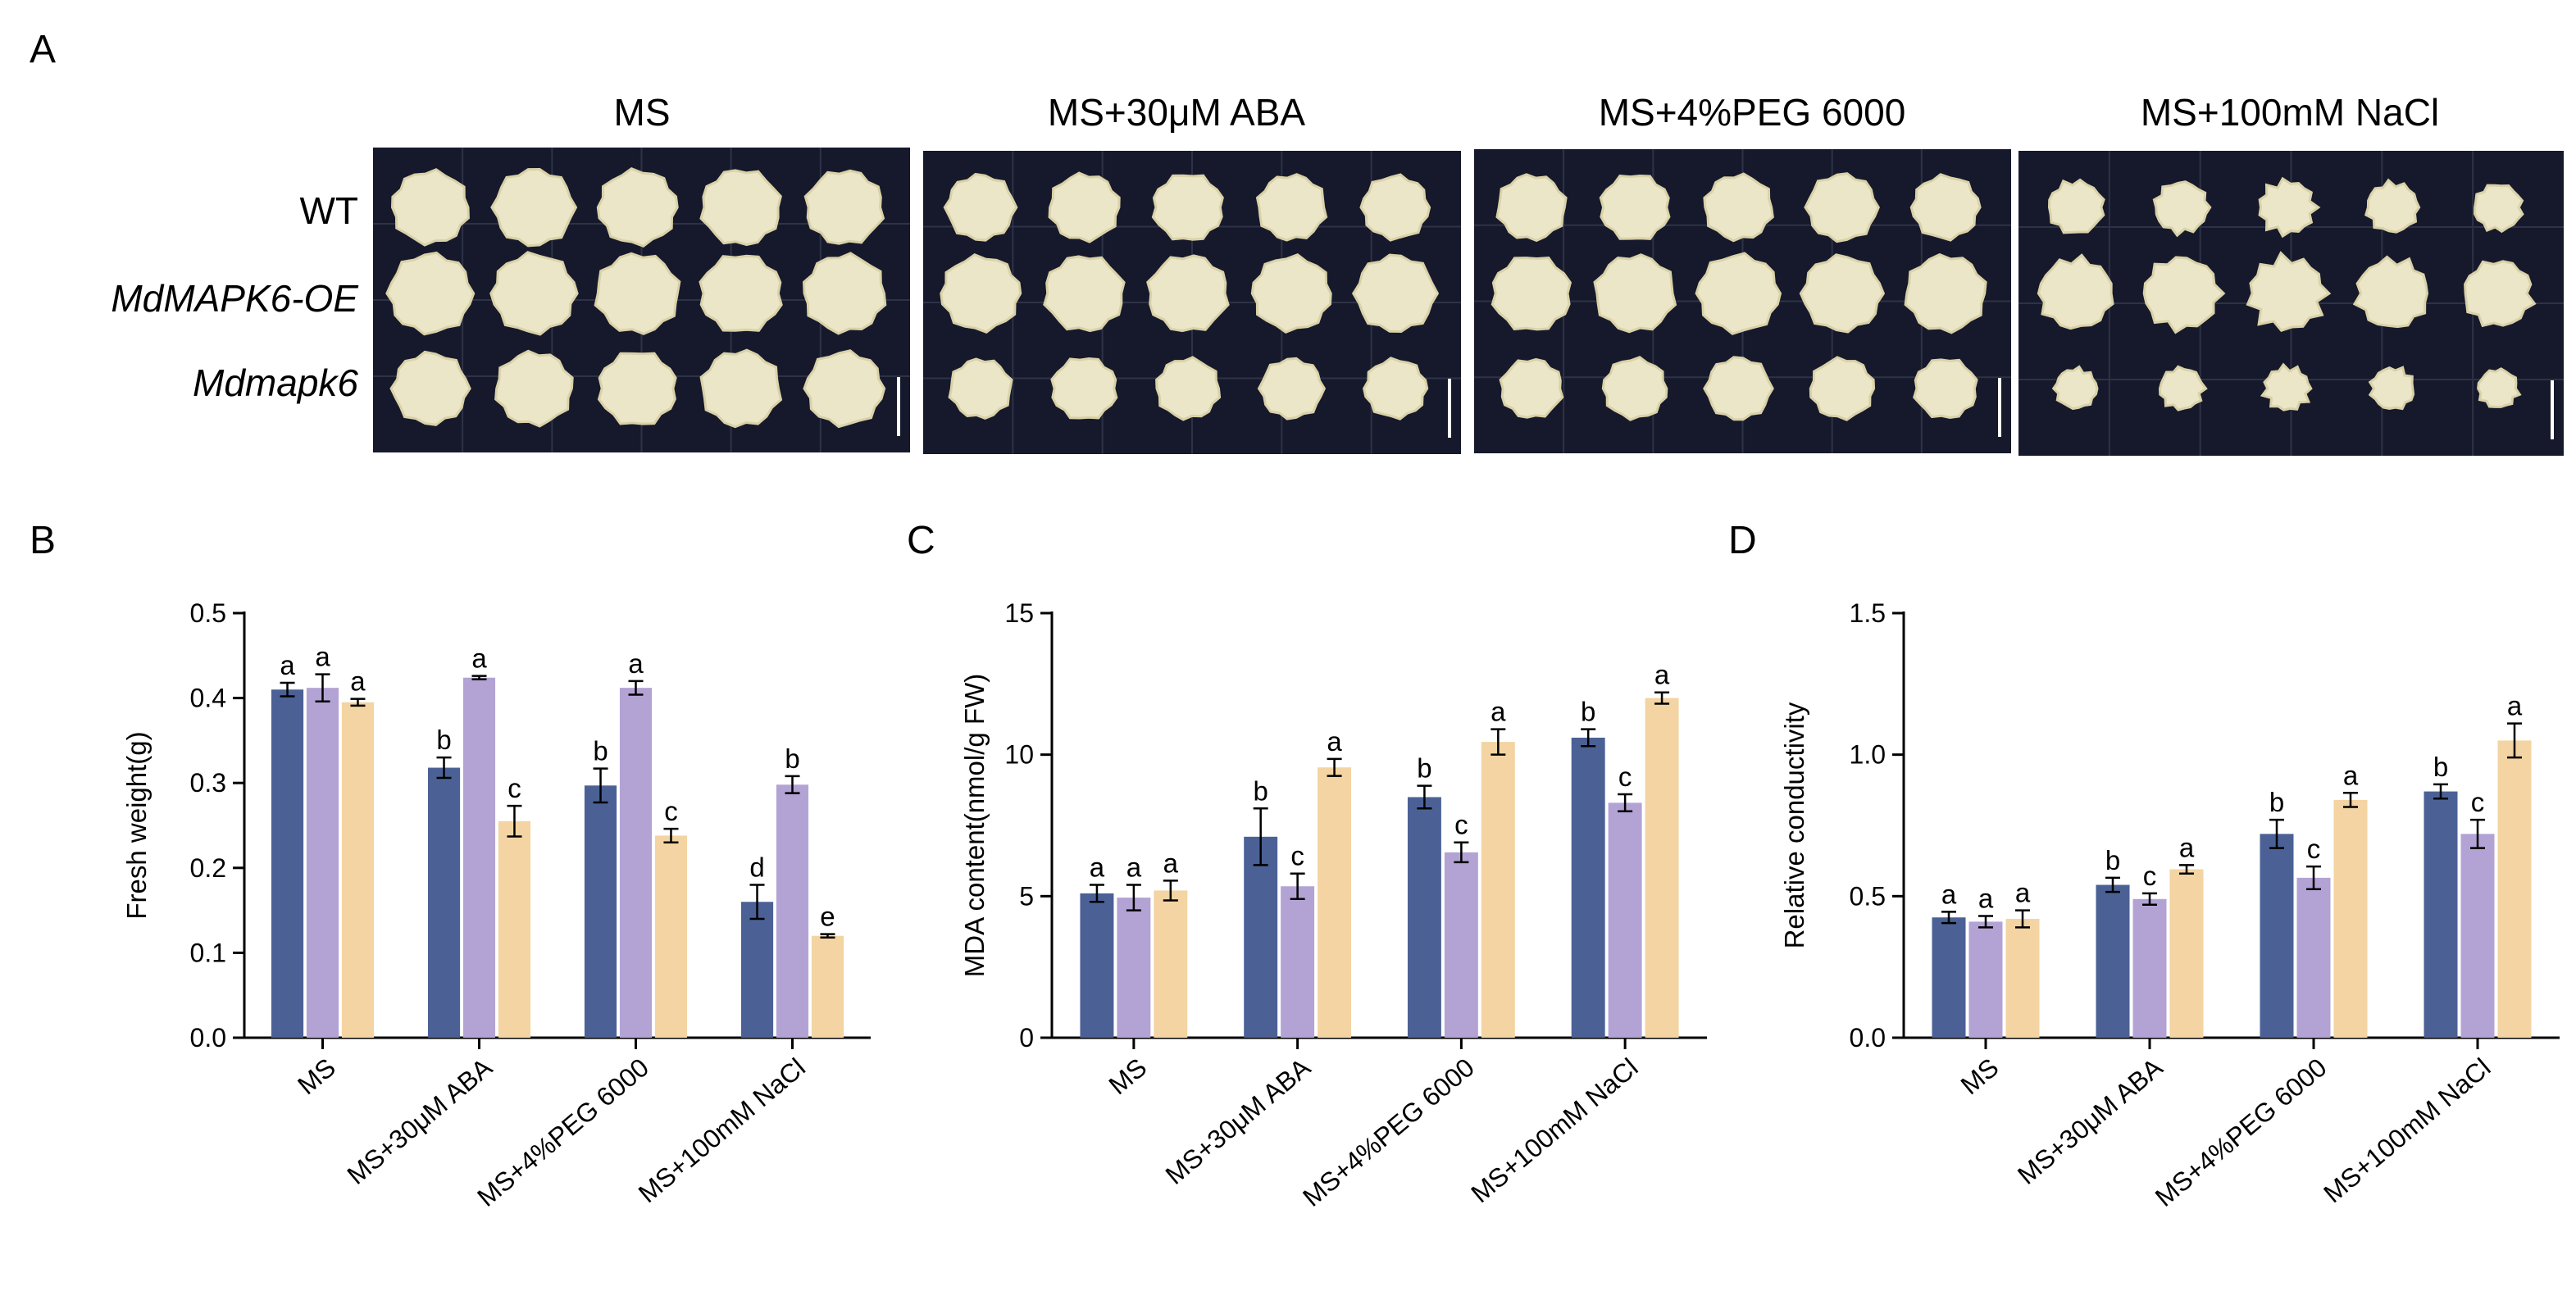 The image size is (2576, 1291). What do you see at coordinates (1753, 112) in the screenshot?
I see `condition-title-peg: MS+4%PEG 6000` at bounding box center [1753, 112].